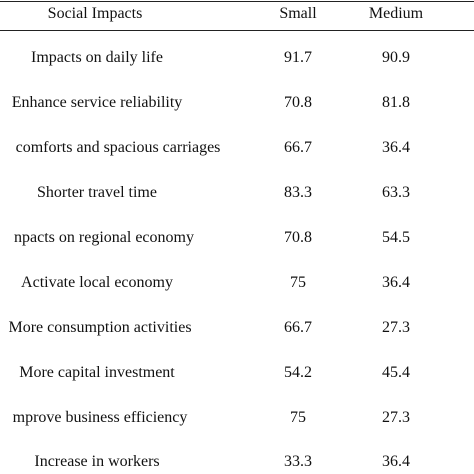  I want to click on row-2-label: Enhance service reliability, so click(97, 102).